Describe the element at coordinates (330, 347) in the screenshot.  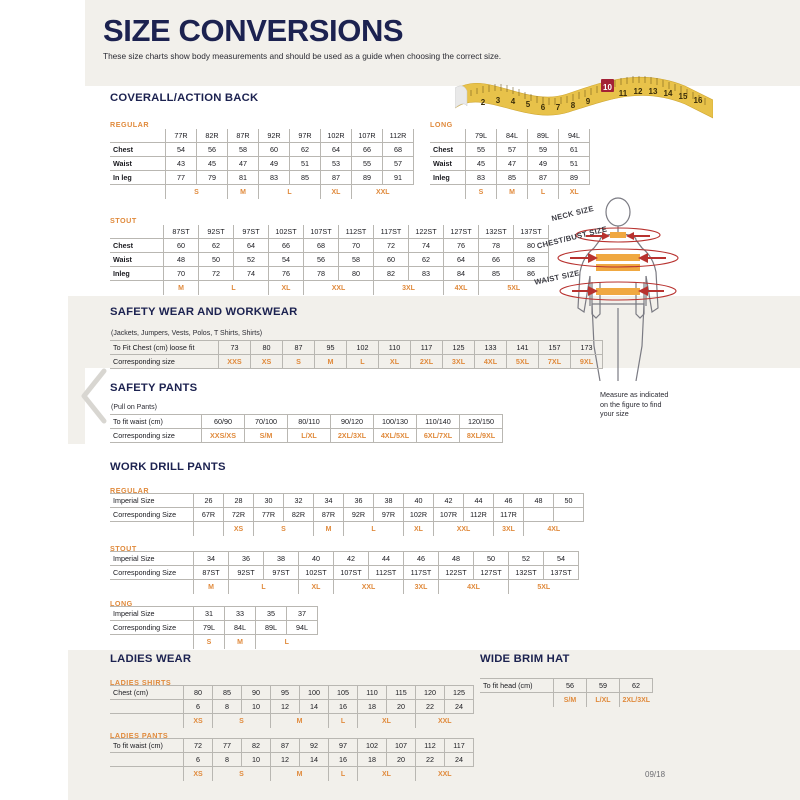
I see `table-cell: 95` at that location.